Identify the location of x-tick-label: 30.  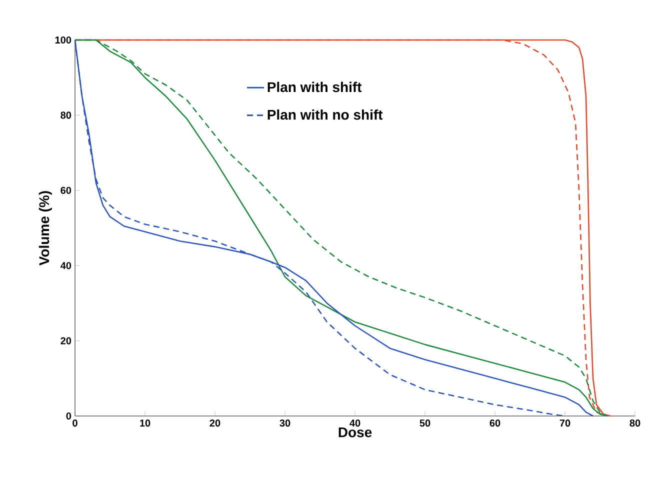
(285, 423).